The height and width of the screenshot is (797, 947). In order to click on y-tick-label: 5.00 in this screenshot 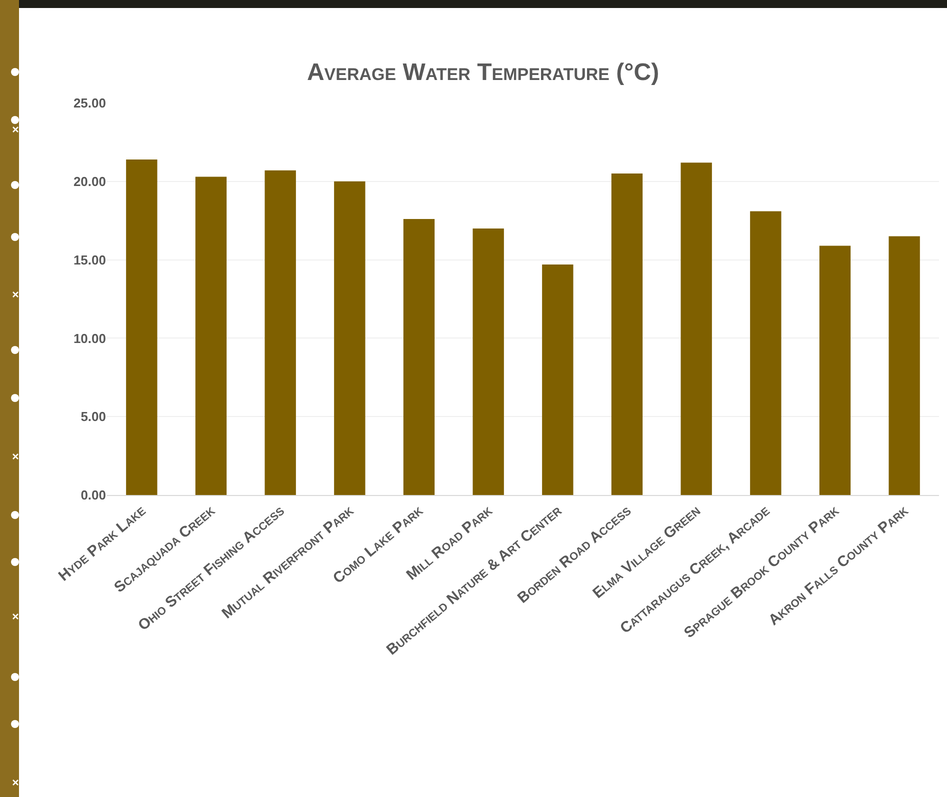, I will do `click(93, 416)`.